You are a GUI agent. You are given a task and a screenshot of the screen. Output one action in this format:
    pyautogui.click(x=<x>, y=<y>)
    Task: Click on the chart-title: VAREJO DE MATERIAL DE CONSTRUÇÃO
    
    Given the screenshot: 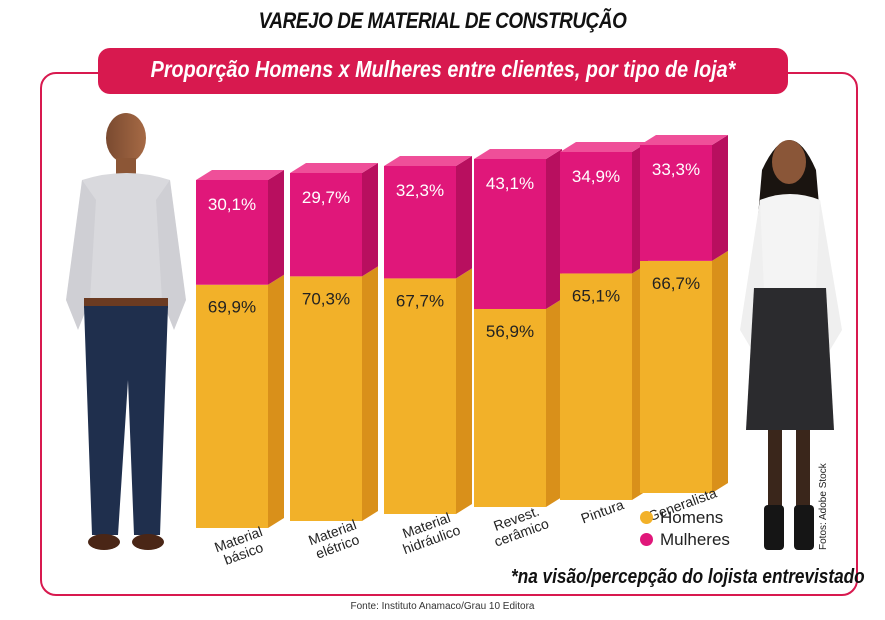 What is the action you would take?
    pyautogui.click(x=442, y=20)
    